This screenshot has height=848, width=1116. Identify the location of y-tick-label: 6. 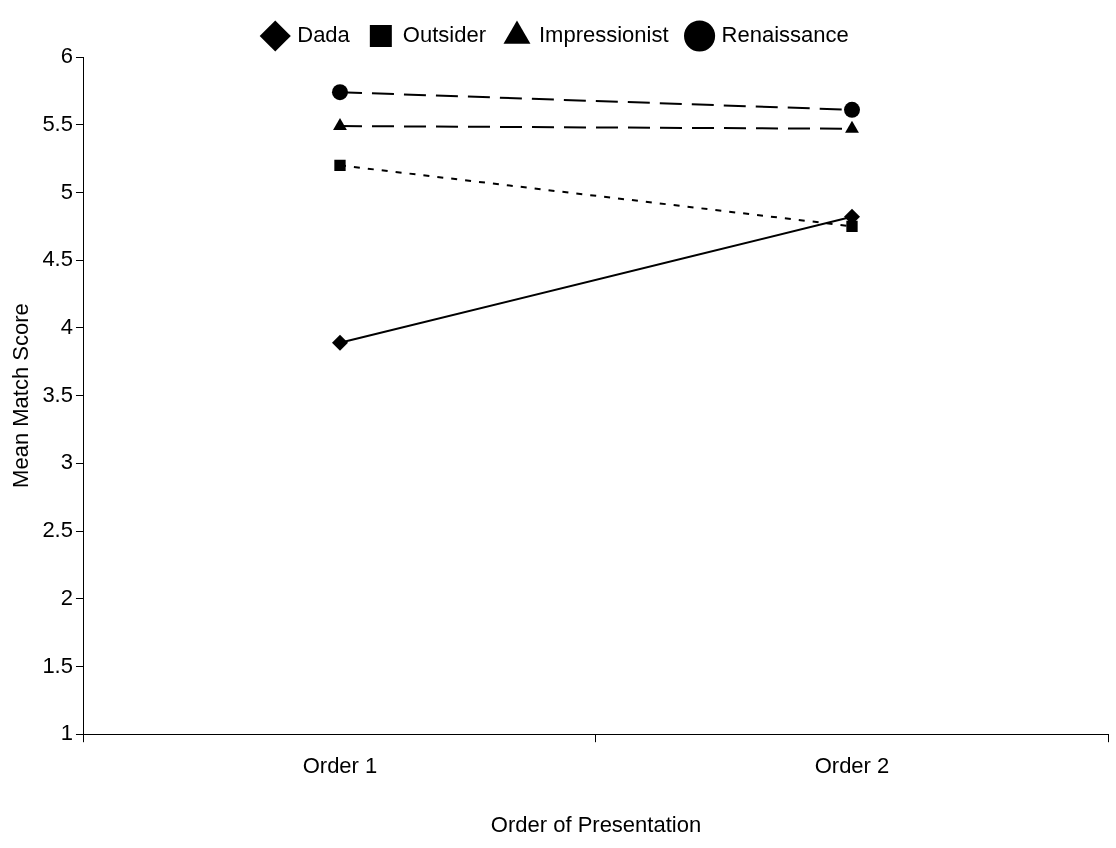
(66, 56).